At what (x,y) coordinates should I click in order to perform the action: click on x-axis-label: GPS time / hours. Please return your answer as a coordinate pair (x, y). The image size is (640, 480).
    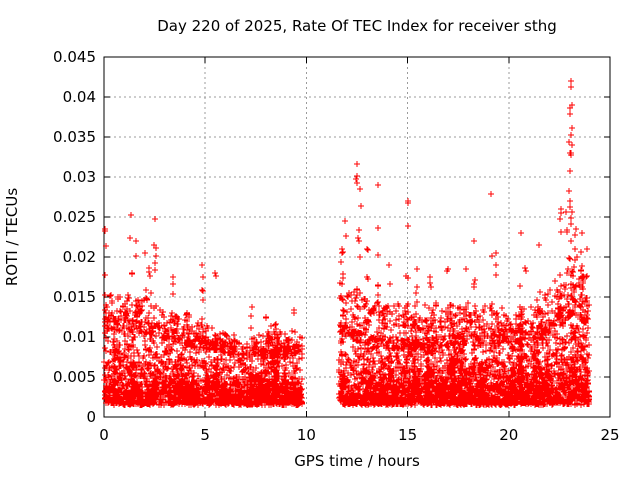
    Looking at the image, I should click on (357, 461).